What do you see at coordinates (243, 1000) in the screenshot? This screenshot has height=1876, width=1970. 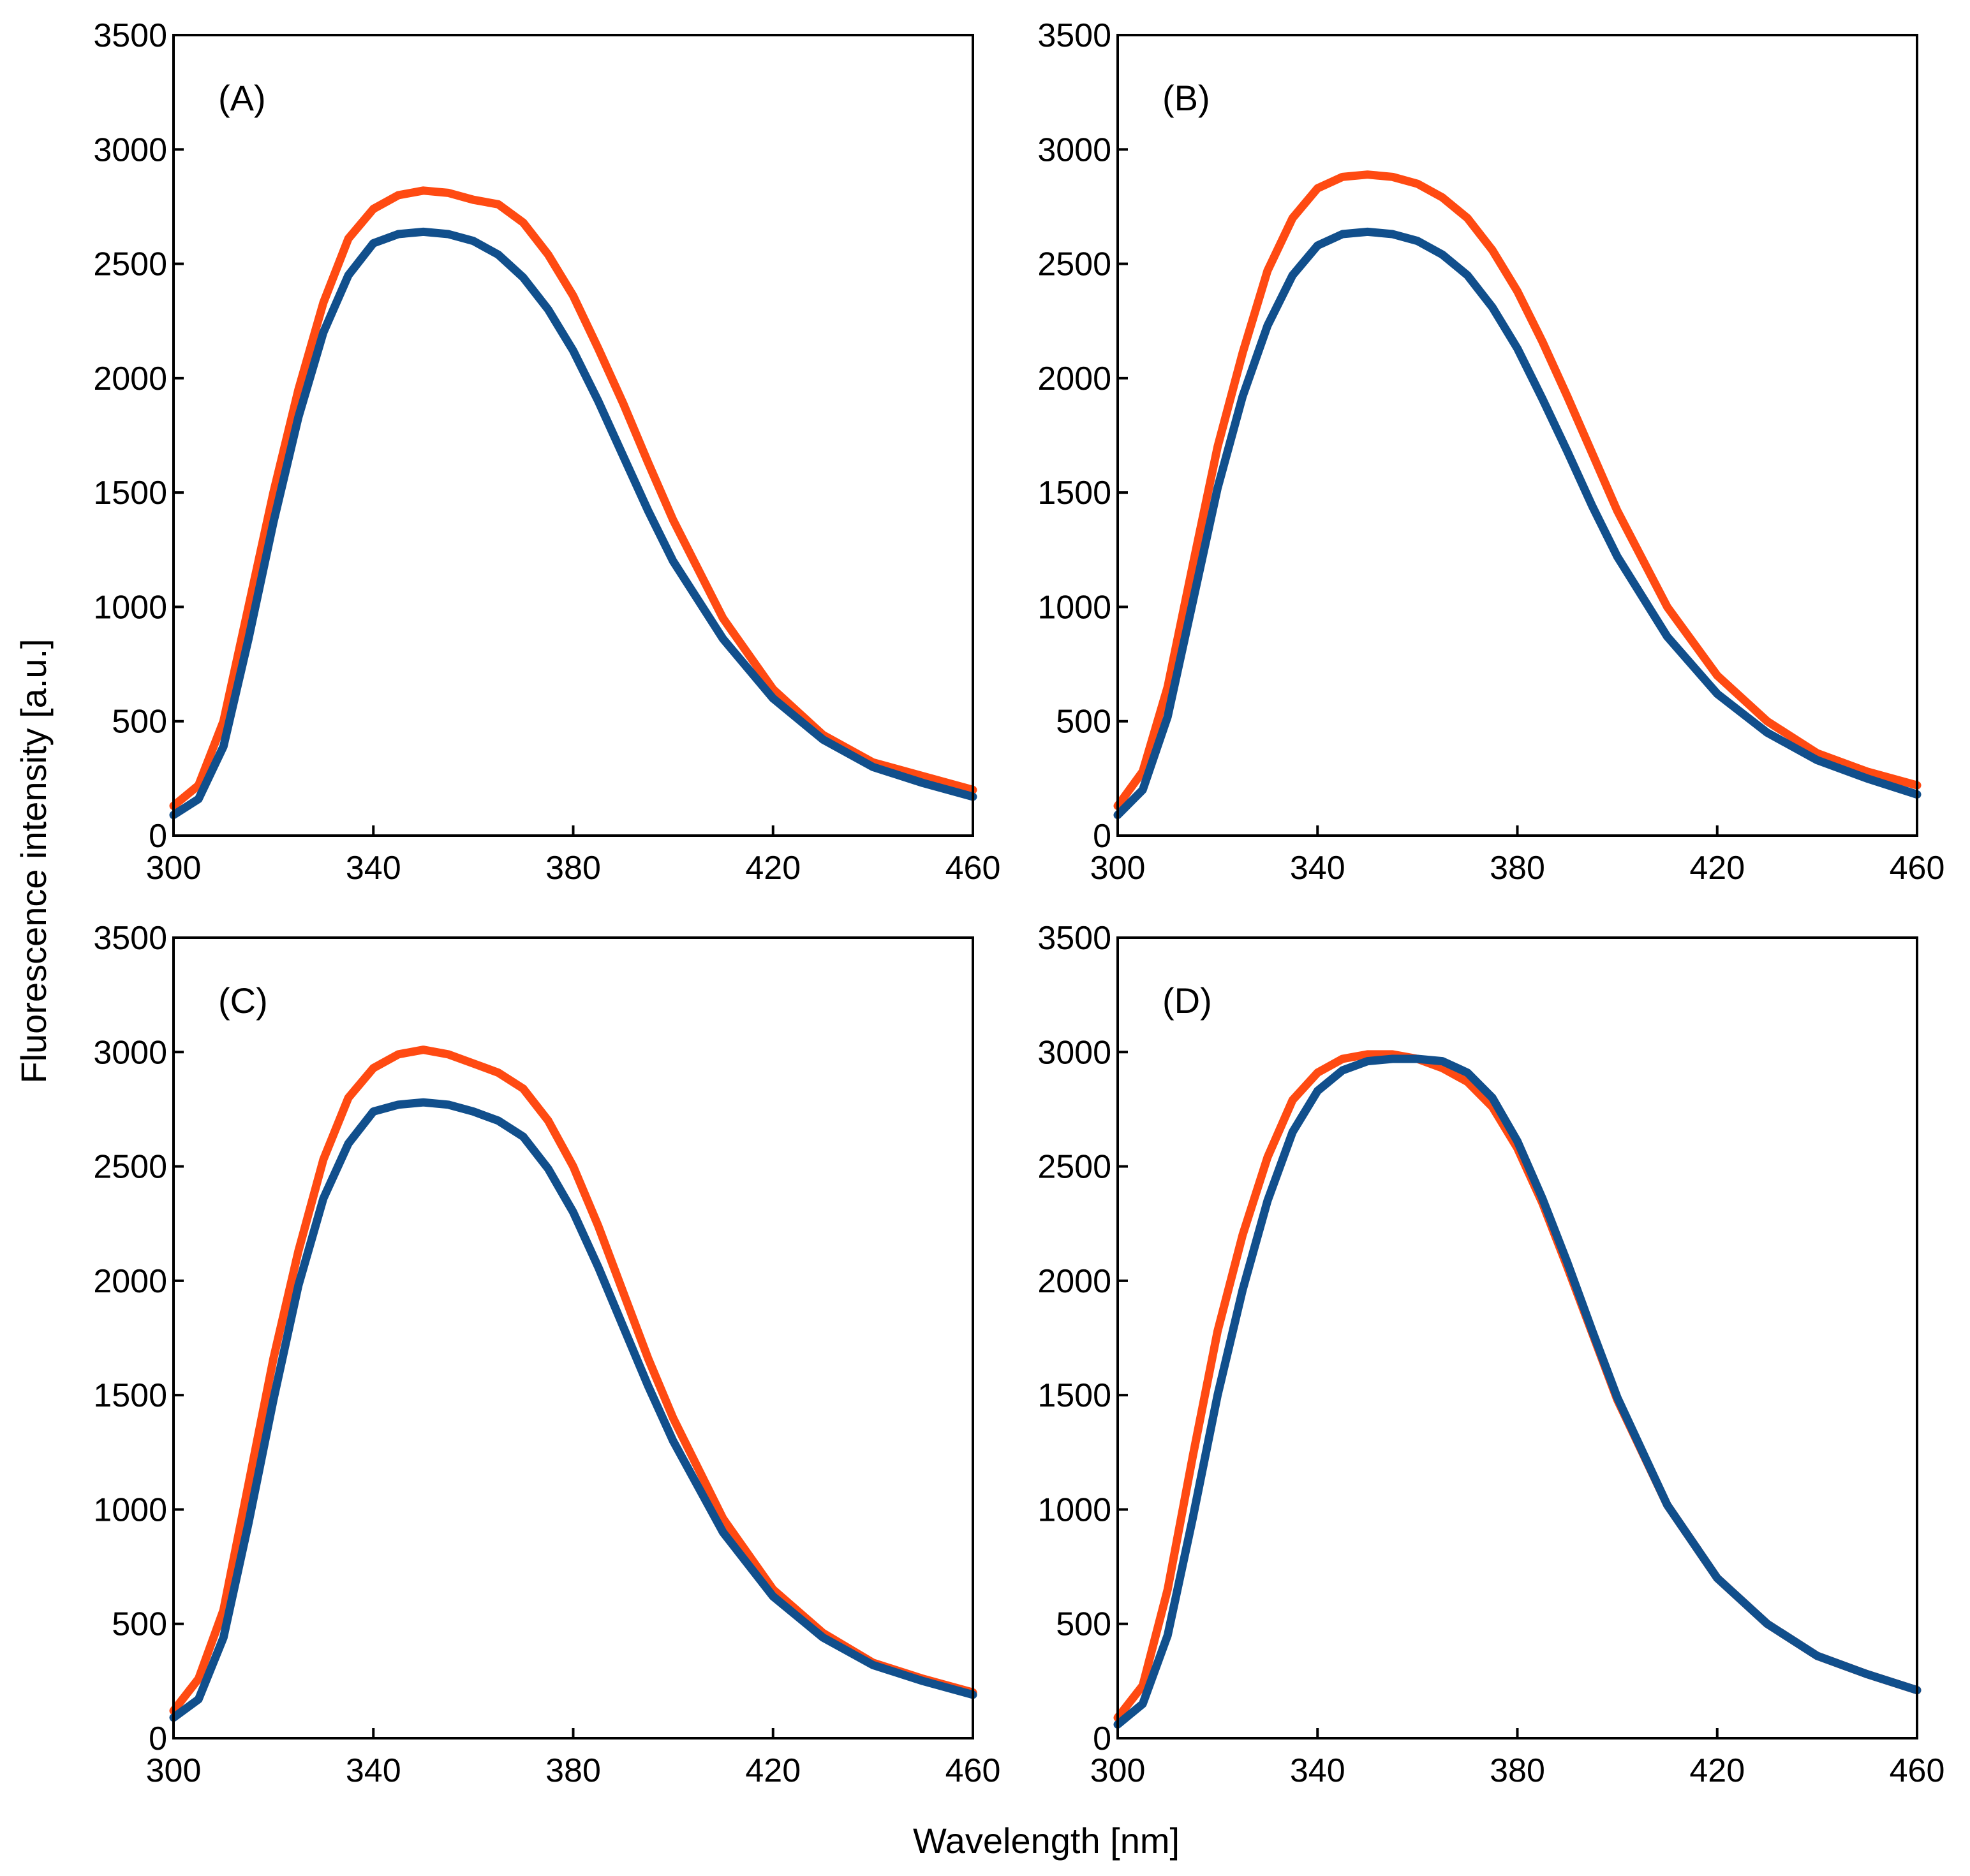 I see `panel-label: (C)` at bounding box center [243, 1000].